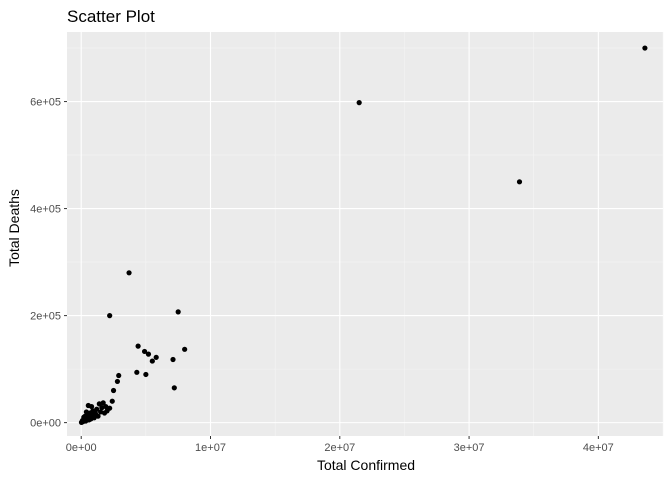  What do you see at coordinates (366, 465) in the screenshot?
I see `x-axis-title: Total Confirmed` at bounding box center [366, 465].